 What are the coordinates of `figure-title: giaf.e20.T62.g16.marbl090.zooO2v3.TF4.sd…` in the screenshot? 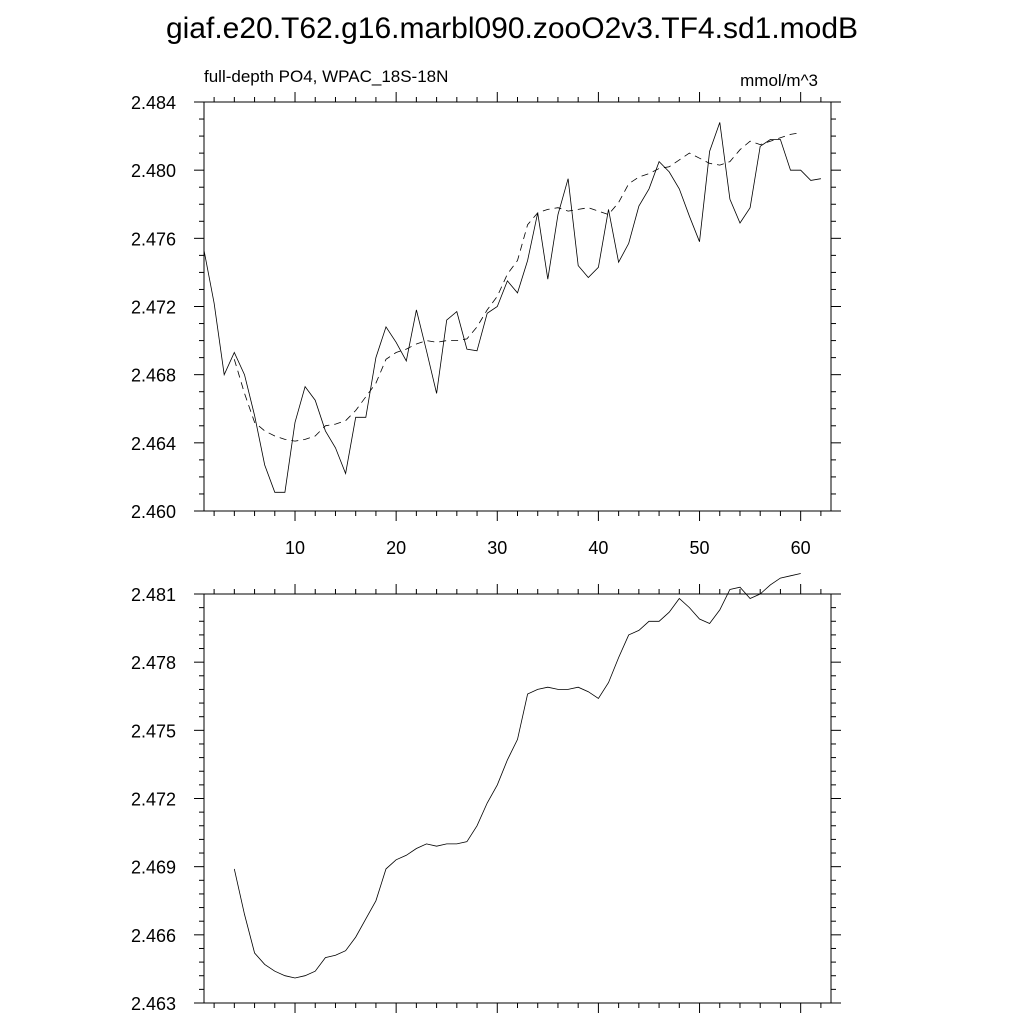 It's located at (512, 28).